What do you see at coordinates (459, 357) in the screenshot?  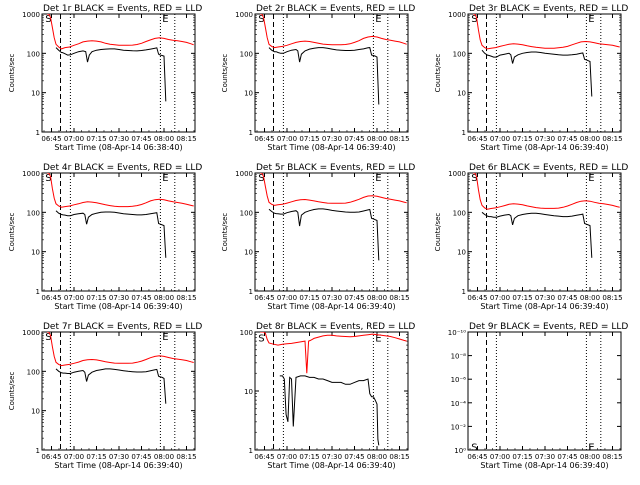 I see `y-tick-label: 10⁻⁸` at bounding box center [459, 357].